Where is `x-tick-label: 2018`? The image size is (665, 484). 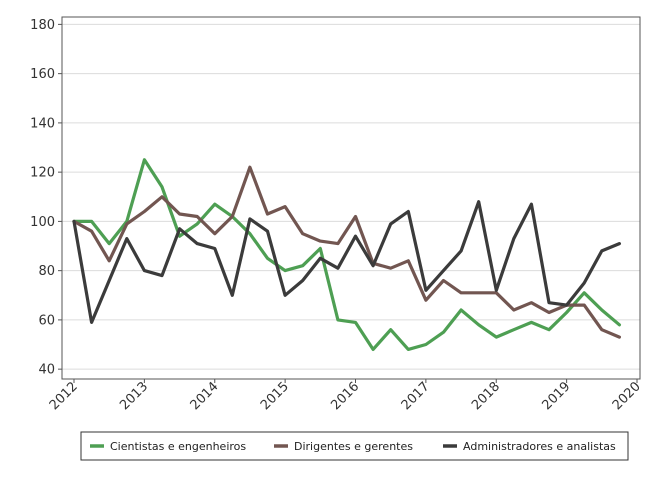 x-tick-label: 2018 is located at coordinates (486, 396).